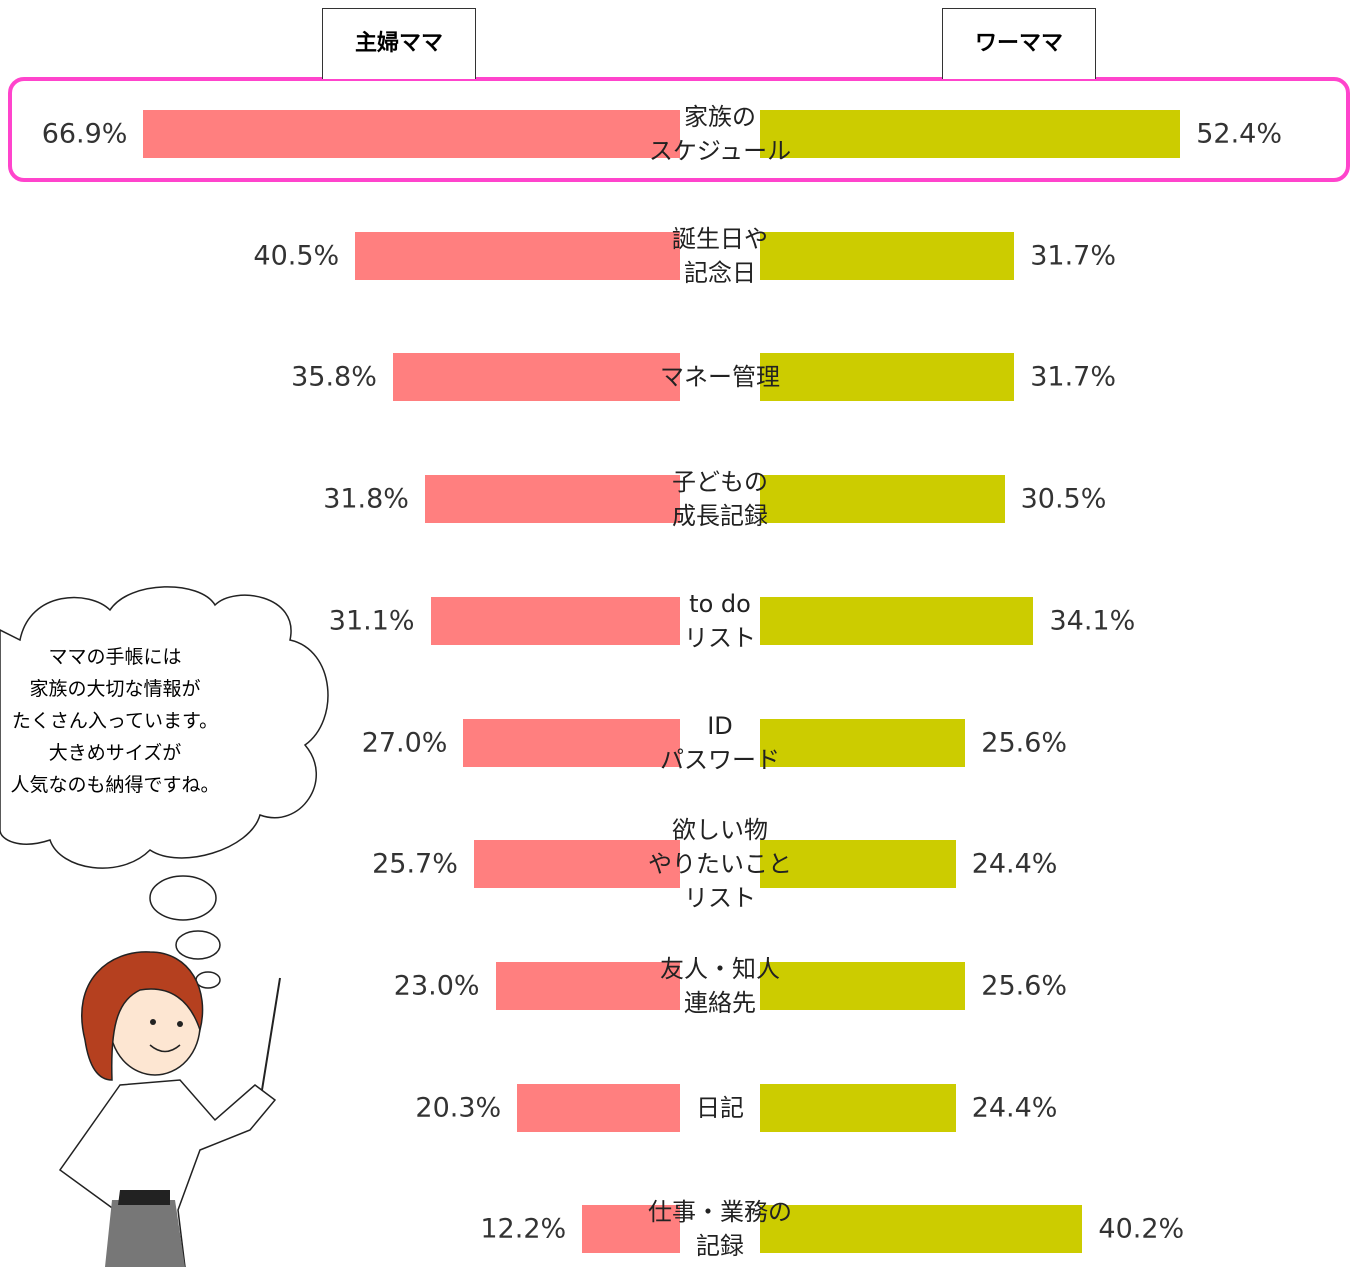 The image size is (1353, 1267). I want to click on value-label: 20.3%, so click(458, 1108).